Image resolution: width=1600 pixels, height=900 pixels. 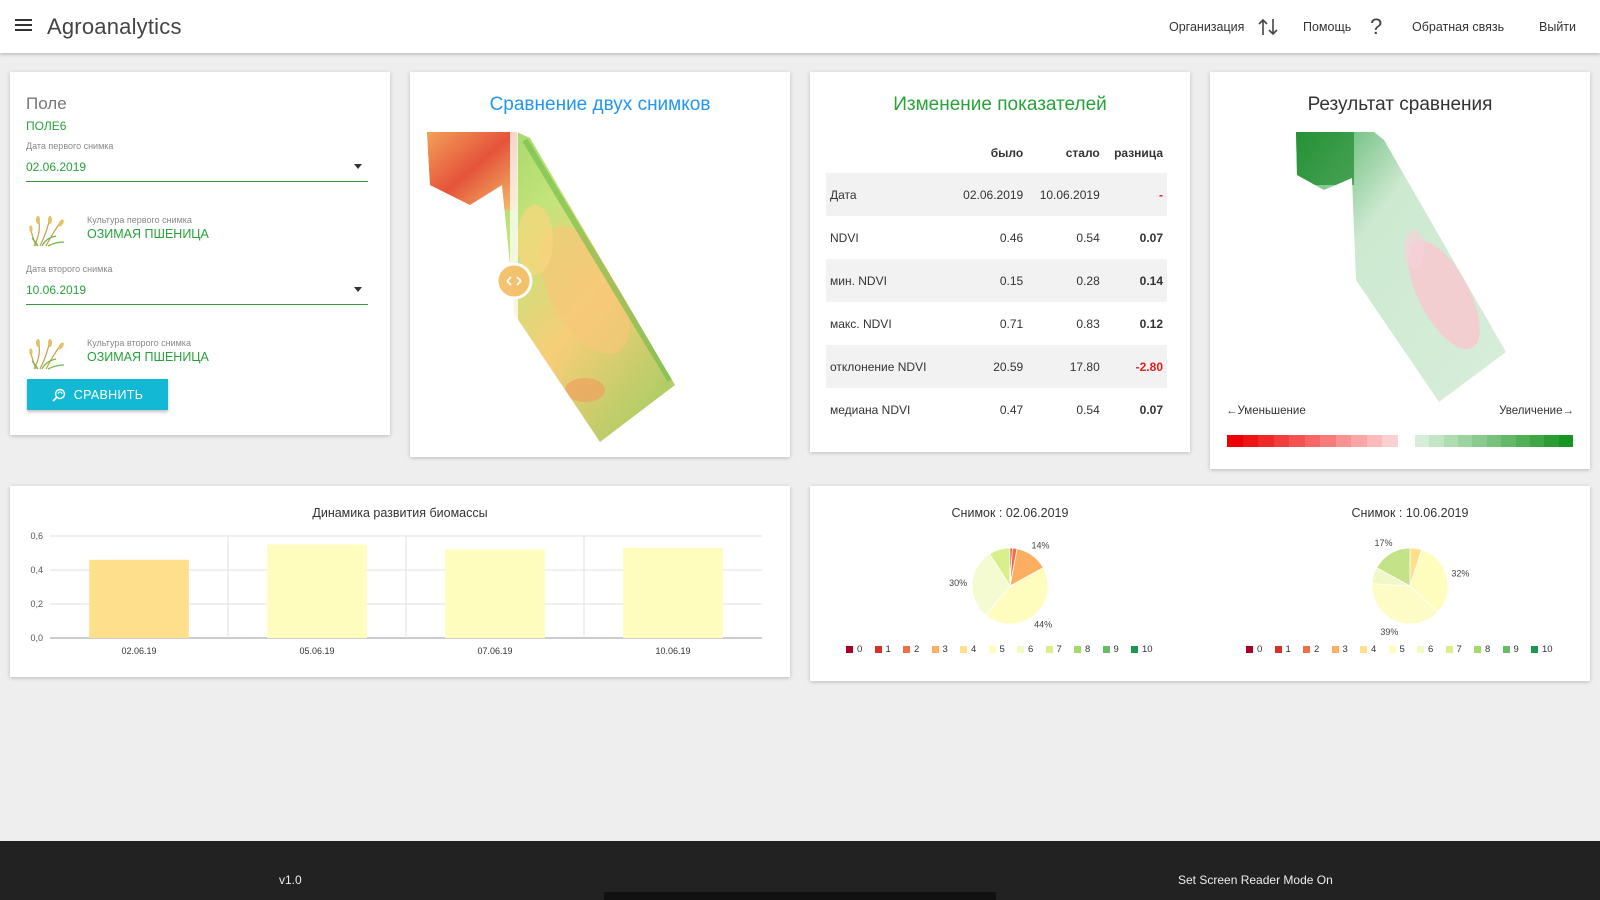 I want to click on legend-label: 1, so click(x=1288, y=649).